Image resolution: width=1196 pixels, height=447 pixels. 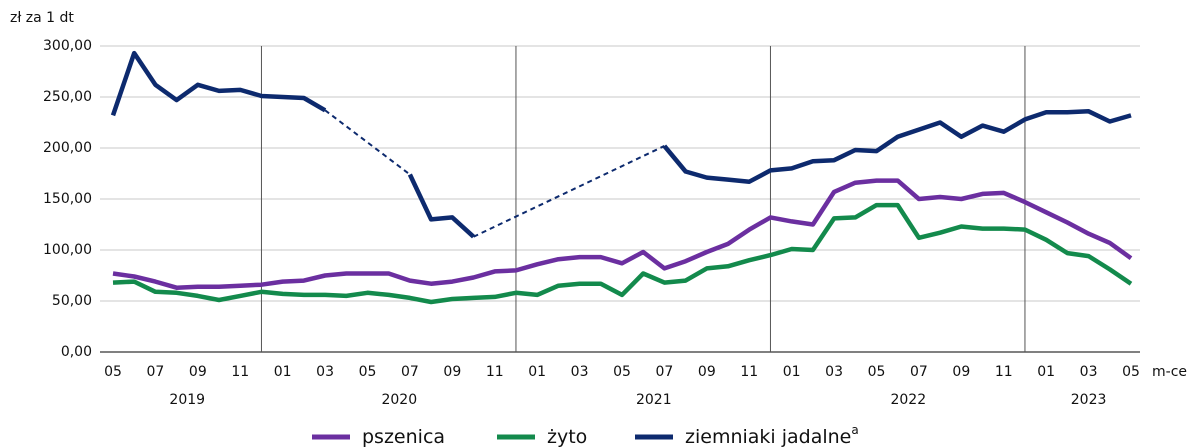 I want to click on y-axis-label: zł za 1 dt, so click(x=42, y=18).